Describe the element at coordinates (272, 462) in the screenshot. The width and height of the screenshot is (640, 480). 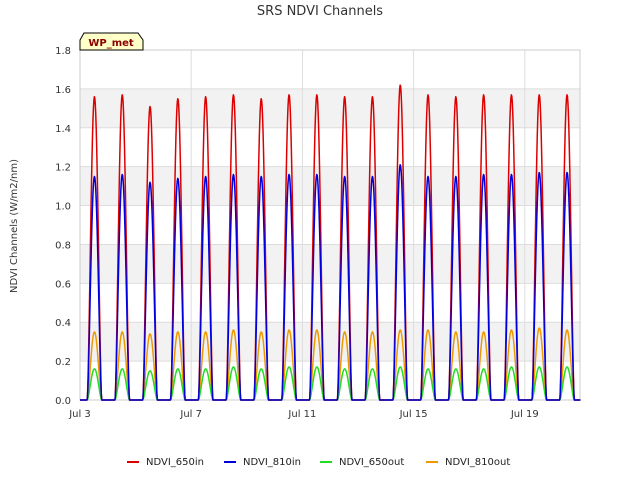
I see `legend-label-ndvi-810in: NDVI_810in` at that location.